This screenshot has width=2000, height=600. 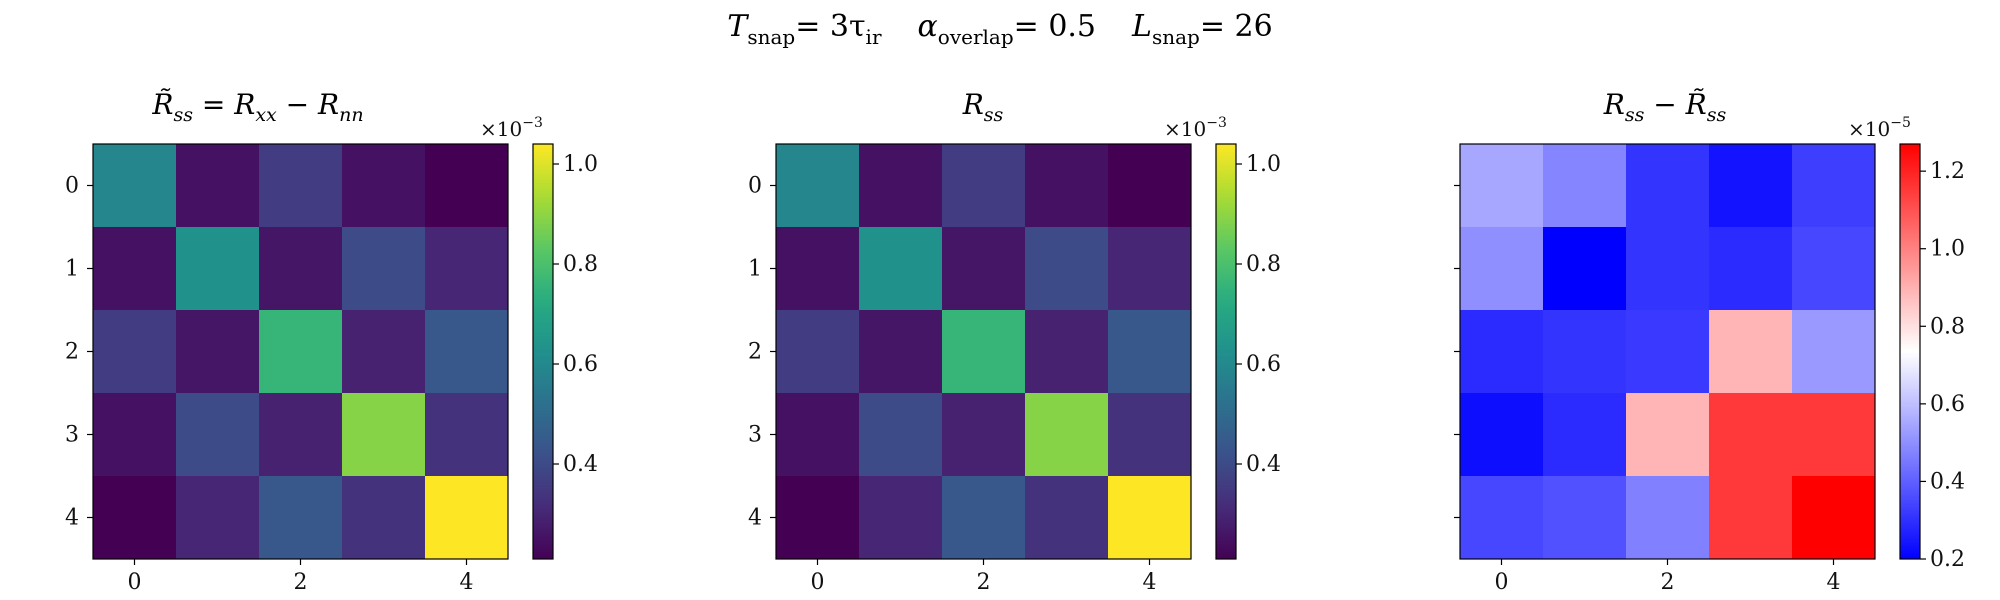 What do you see at coordinates (297, 104) in the screenshot?
I see `panel-0-title-minus: −` at bounding box center [297, 104].